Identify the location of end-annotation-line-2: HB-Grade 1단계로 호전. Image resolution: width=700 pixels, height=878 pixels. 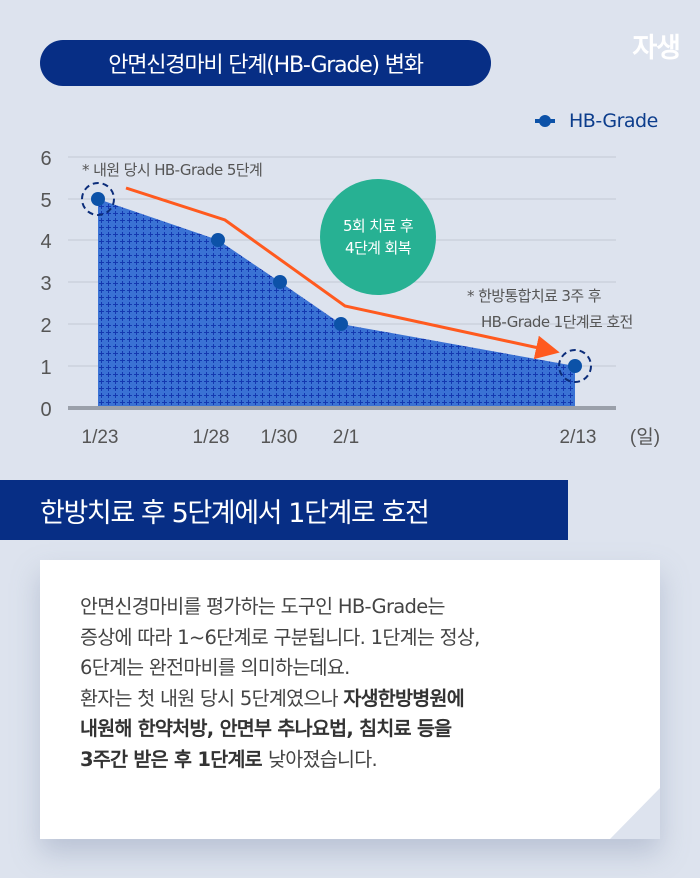
(557, 322).